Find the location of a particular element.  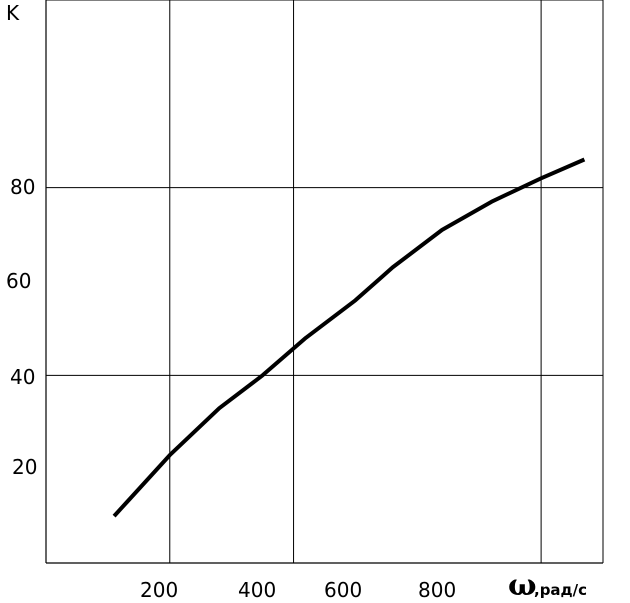

y-tick-40: 40 is located at coordinates (22, 377).